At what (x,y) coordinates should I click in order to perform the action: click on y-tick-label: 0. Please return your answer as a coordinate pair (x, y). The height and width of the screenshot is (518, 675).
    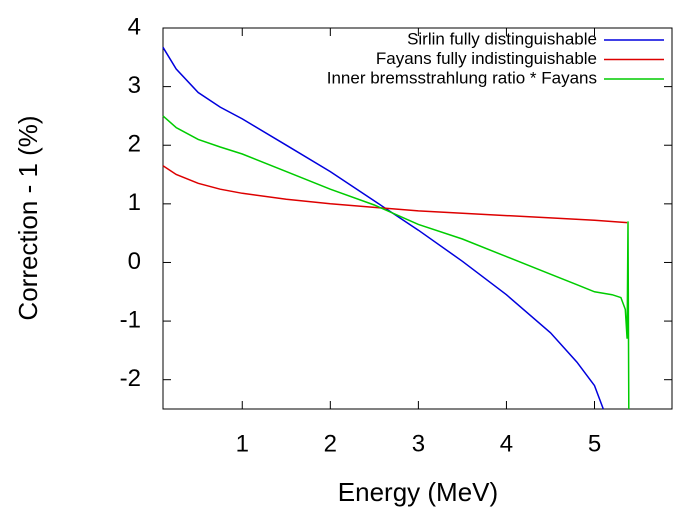
    Looking at the image, I should click on (134, 261).